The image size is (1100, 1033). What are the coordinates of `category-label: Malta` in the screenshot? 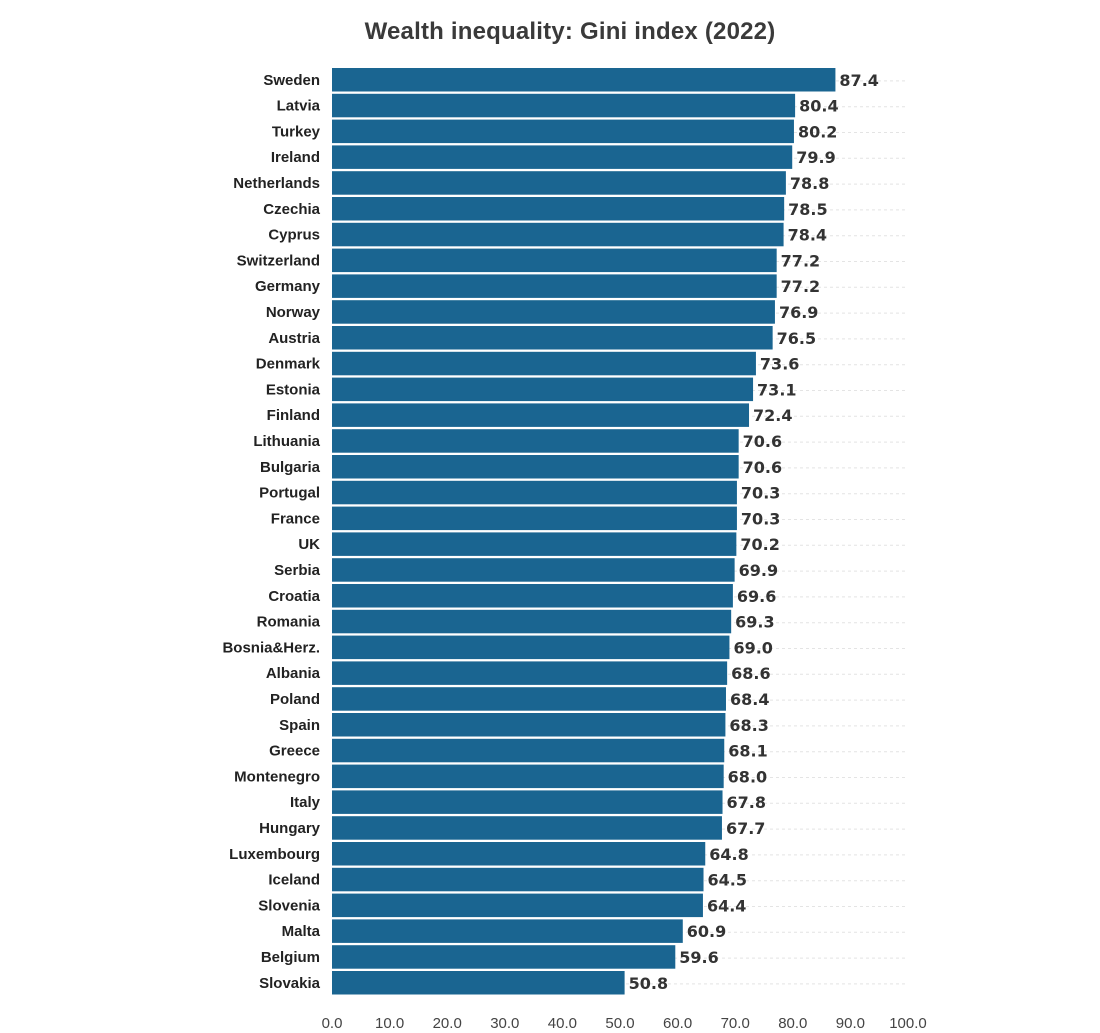 It's located at (301, 931).